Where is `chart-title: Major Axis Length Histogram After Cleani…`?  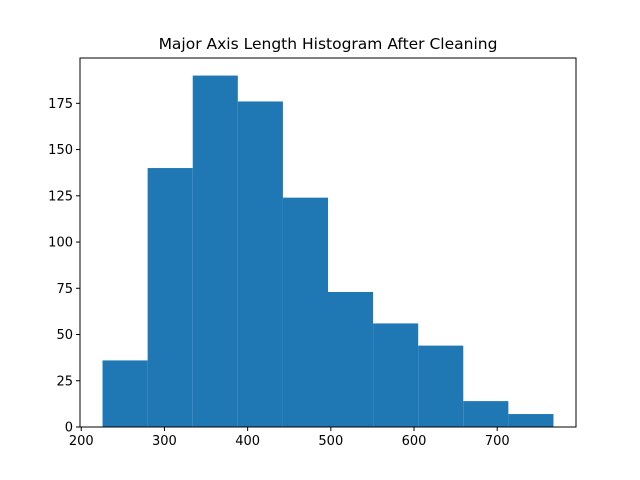
chart-title: Major Axis Length Histogram After Cleani… is located at coordinates (328, 44).